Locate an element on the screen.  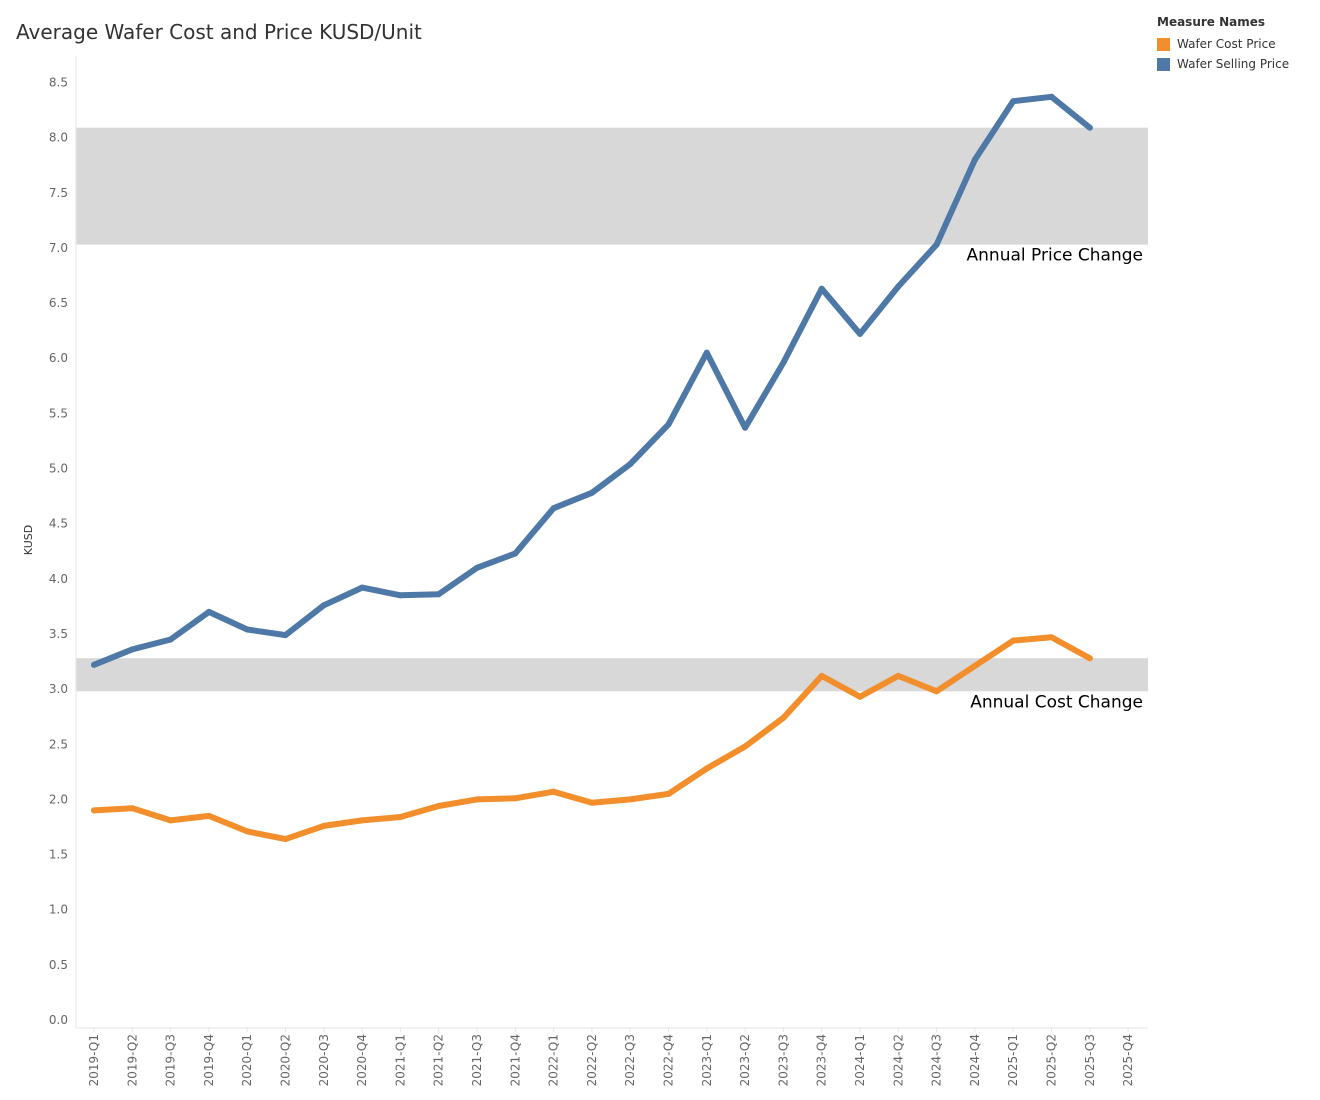
y-tick-label: 7.0 is located at coordinates (58, 248).